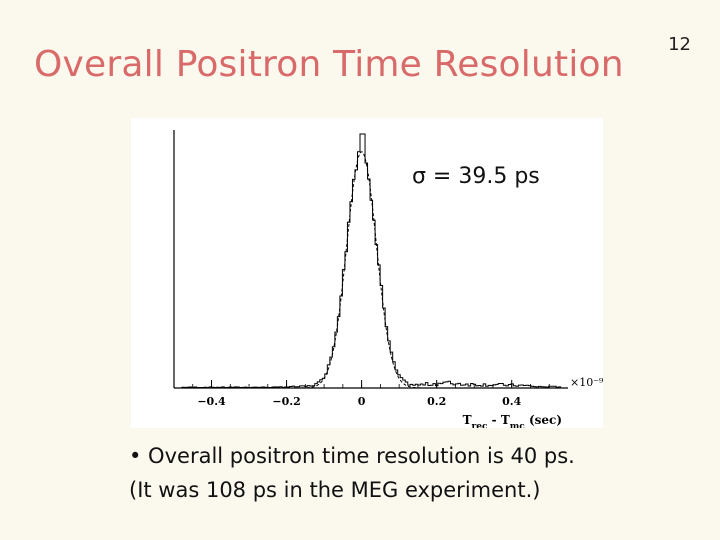 The width and height of the screenshot is (720, 540). I want to click on x-tick-label: −0.4, so click(211, 401).